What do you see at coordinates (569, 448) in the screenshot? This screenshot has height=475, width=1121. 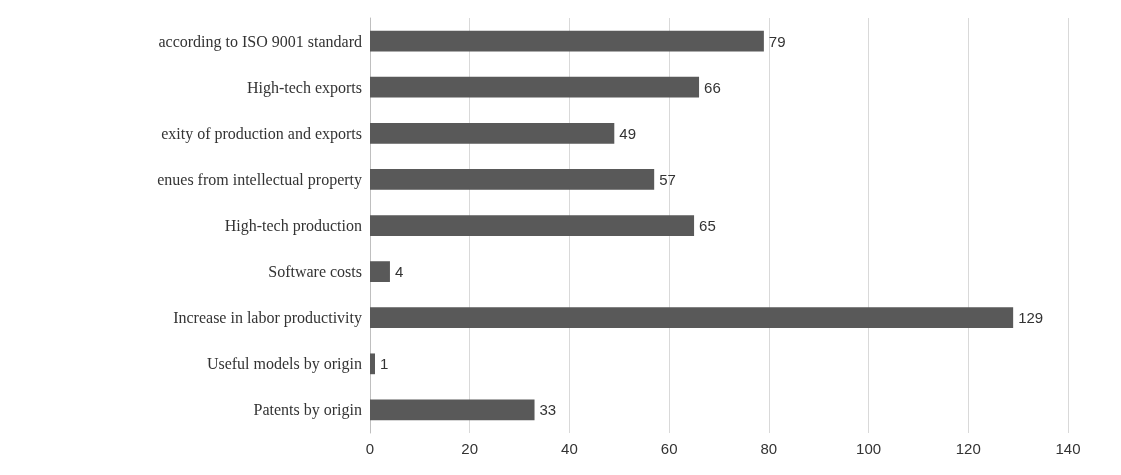 I see `x-tick-label: 40` at bounding box center [569, 448].